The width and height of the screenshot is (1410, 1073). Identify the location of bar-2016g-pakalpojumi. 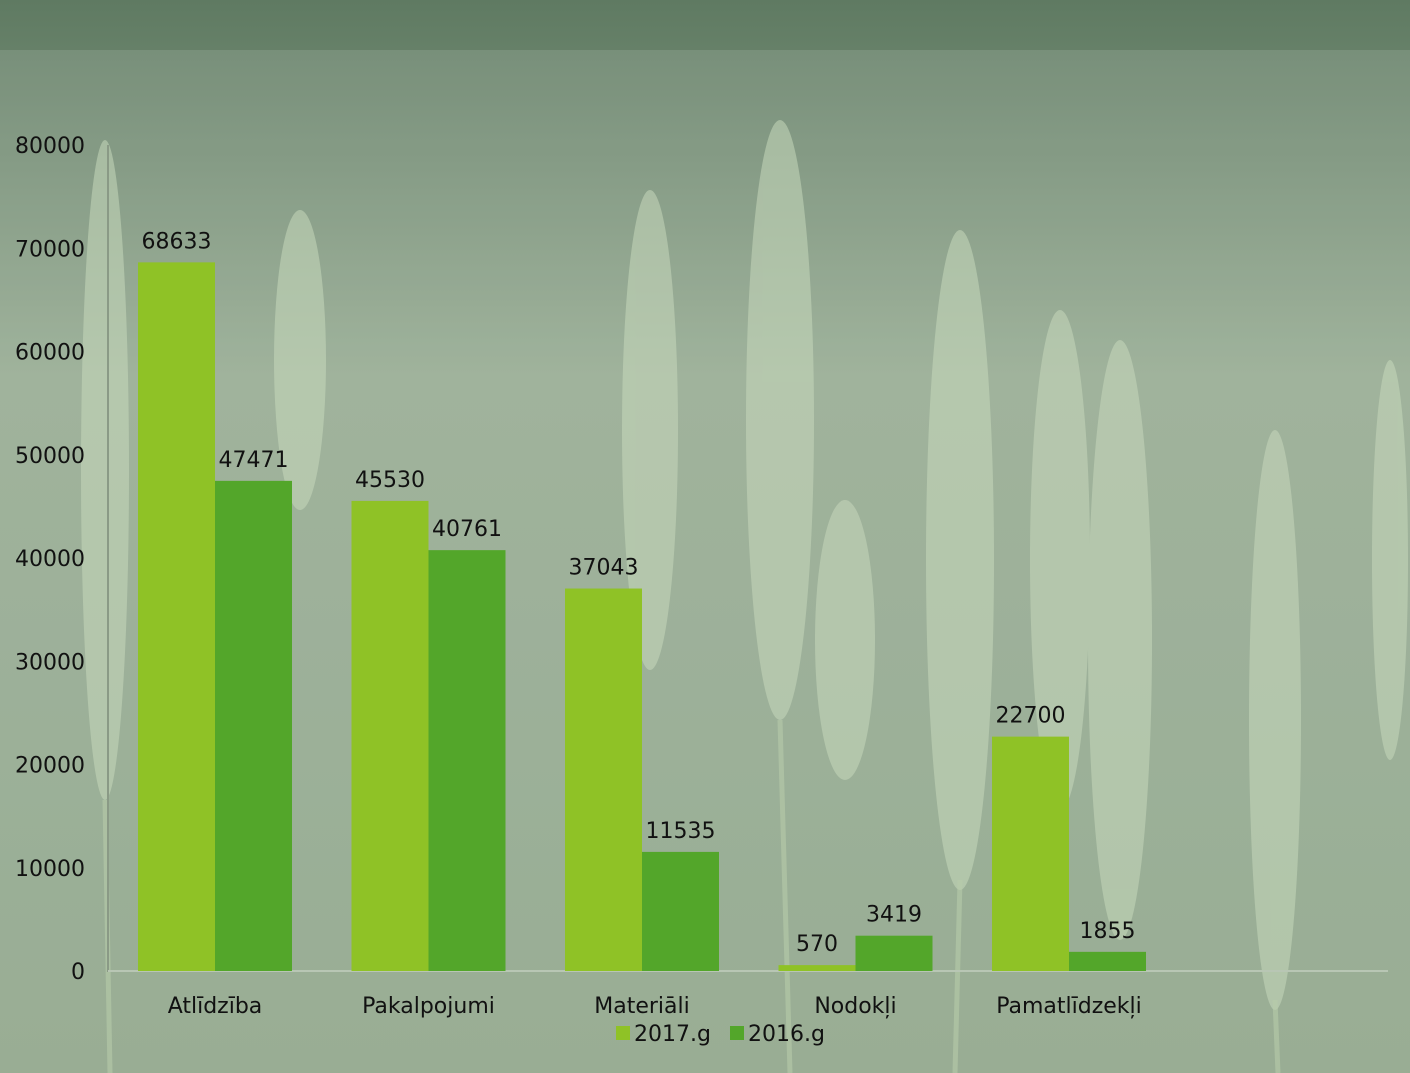
(467, 760).